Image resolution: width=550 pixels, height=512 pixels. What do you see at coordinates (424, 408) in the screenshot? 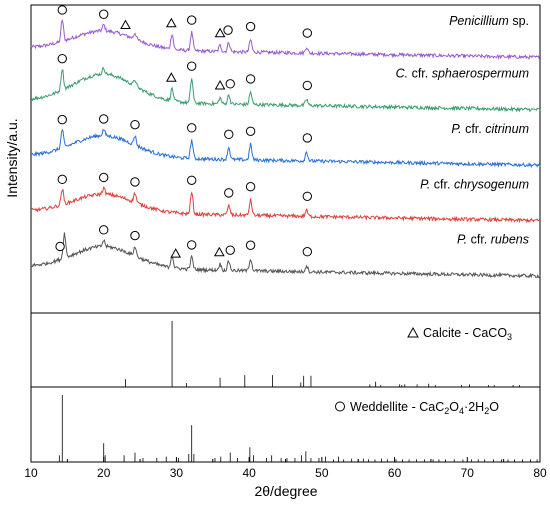
I see `weddellite-reference-label: Weddellite - CaC2​O4​·2H2​O` at bounding box center [424, 408].